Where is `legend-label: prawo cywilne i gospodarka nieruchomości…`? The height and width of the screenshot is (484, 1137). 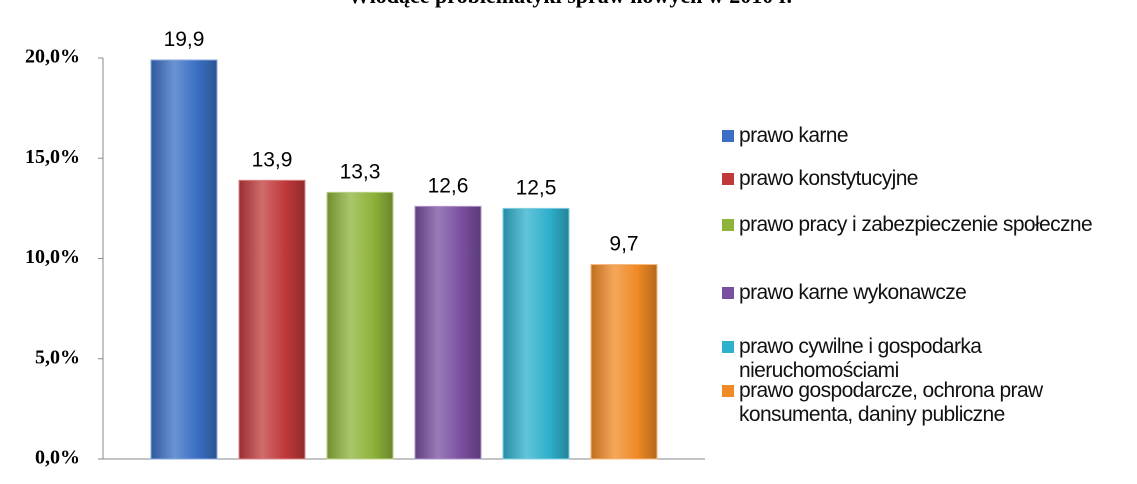
legend-label: prawo cywilne i gospodarka nieruchomości… is located at coordinates (860, 358).